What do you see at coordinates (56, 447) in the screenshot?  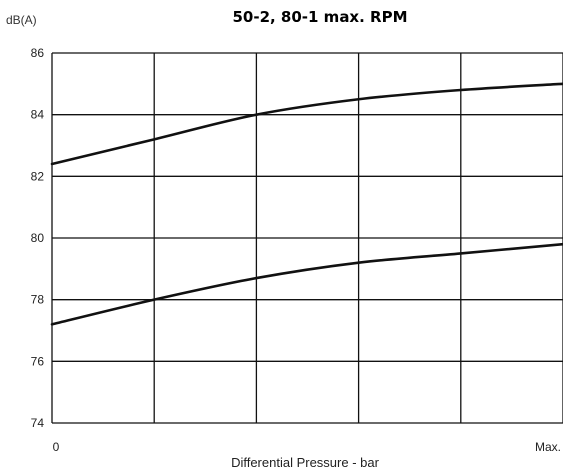 I see `x-tick-label: 0` at bounding box center [56, 447].